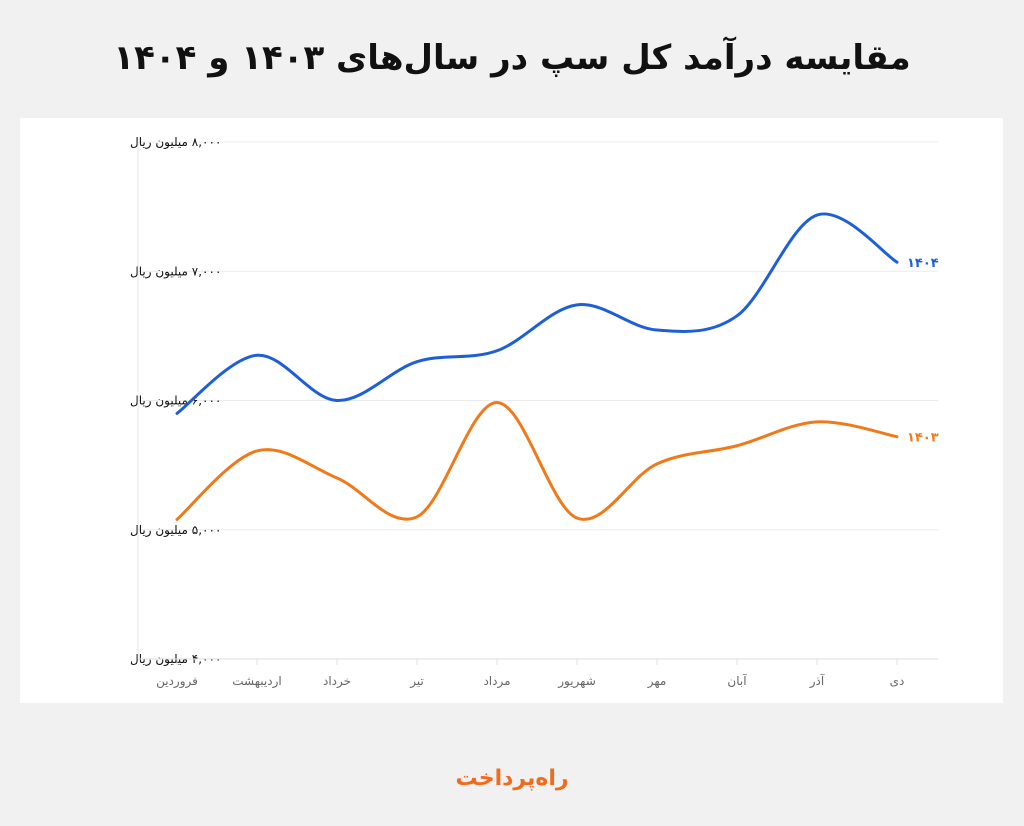 This screenshot has width=1024, height=826. What do you see at coordinates (175, 271) in the screenshot?
I see `y-tick-label: ۷,۰۰۰ میلیون ریال` at bounding box center [175, 271].